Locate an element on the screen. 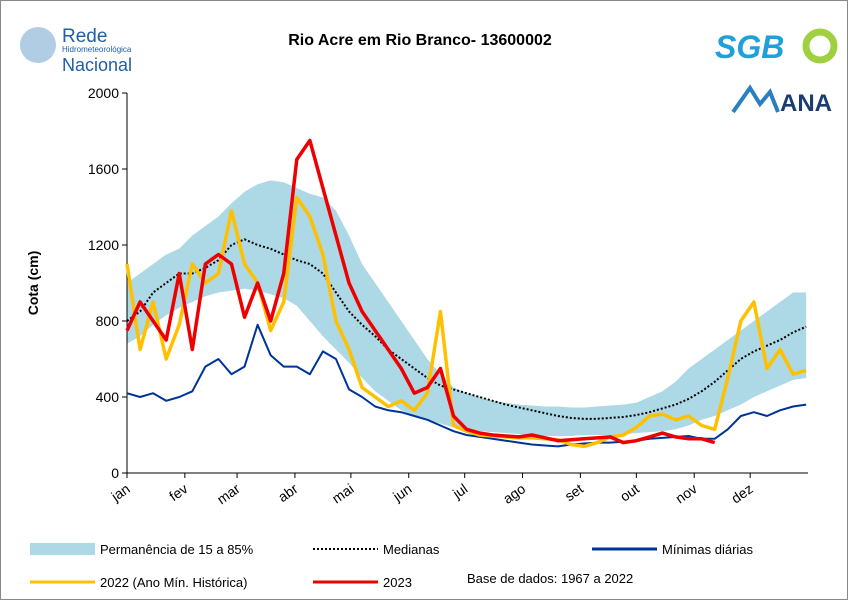 This screenshot has width=848, height=600. note: Base de dados: 1967 a 2022 is located at coordinates (550, 578).